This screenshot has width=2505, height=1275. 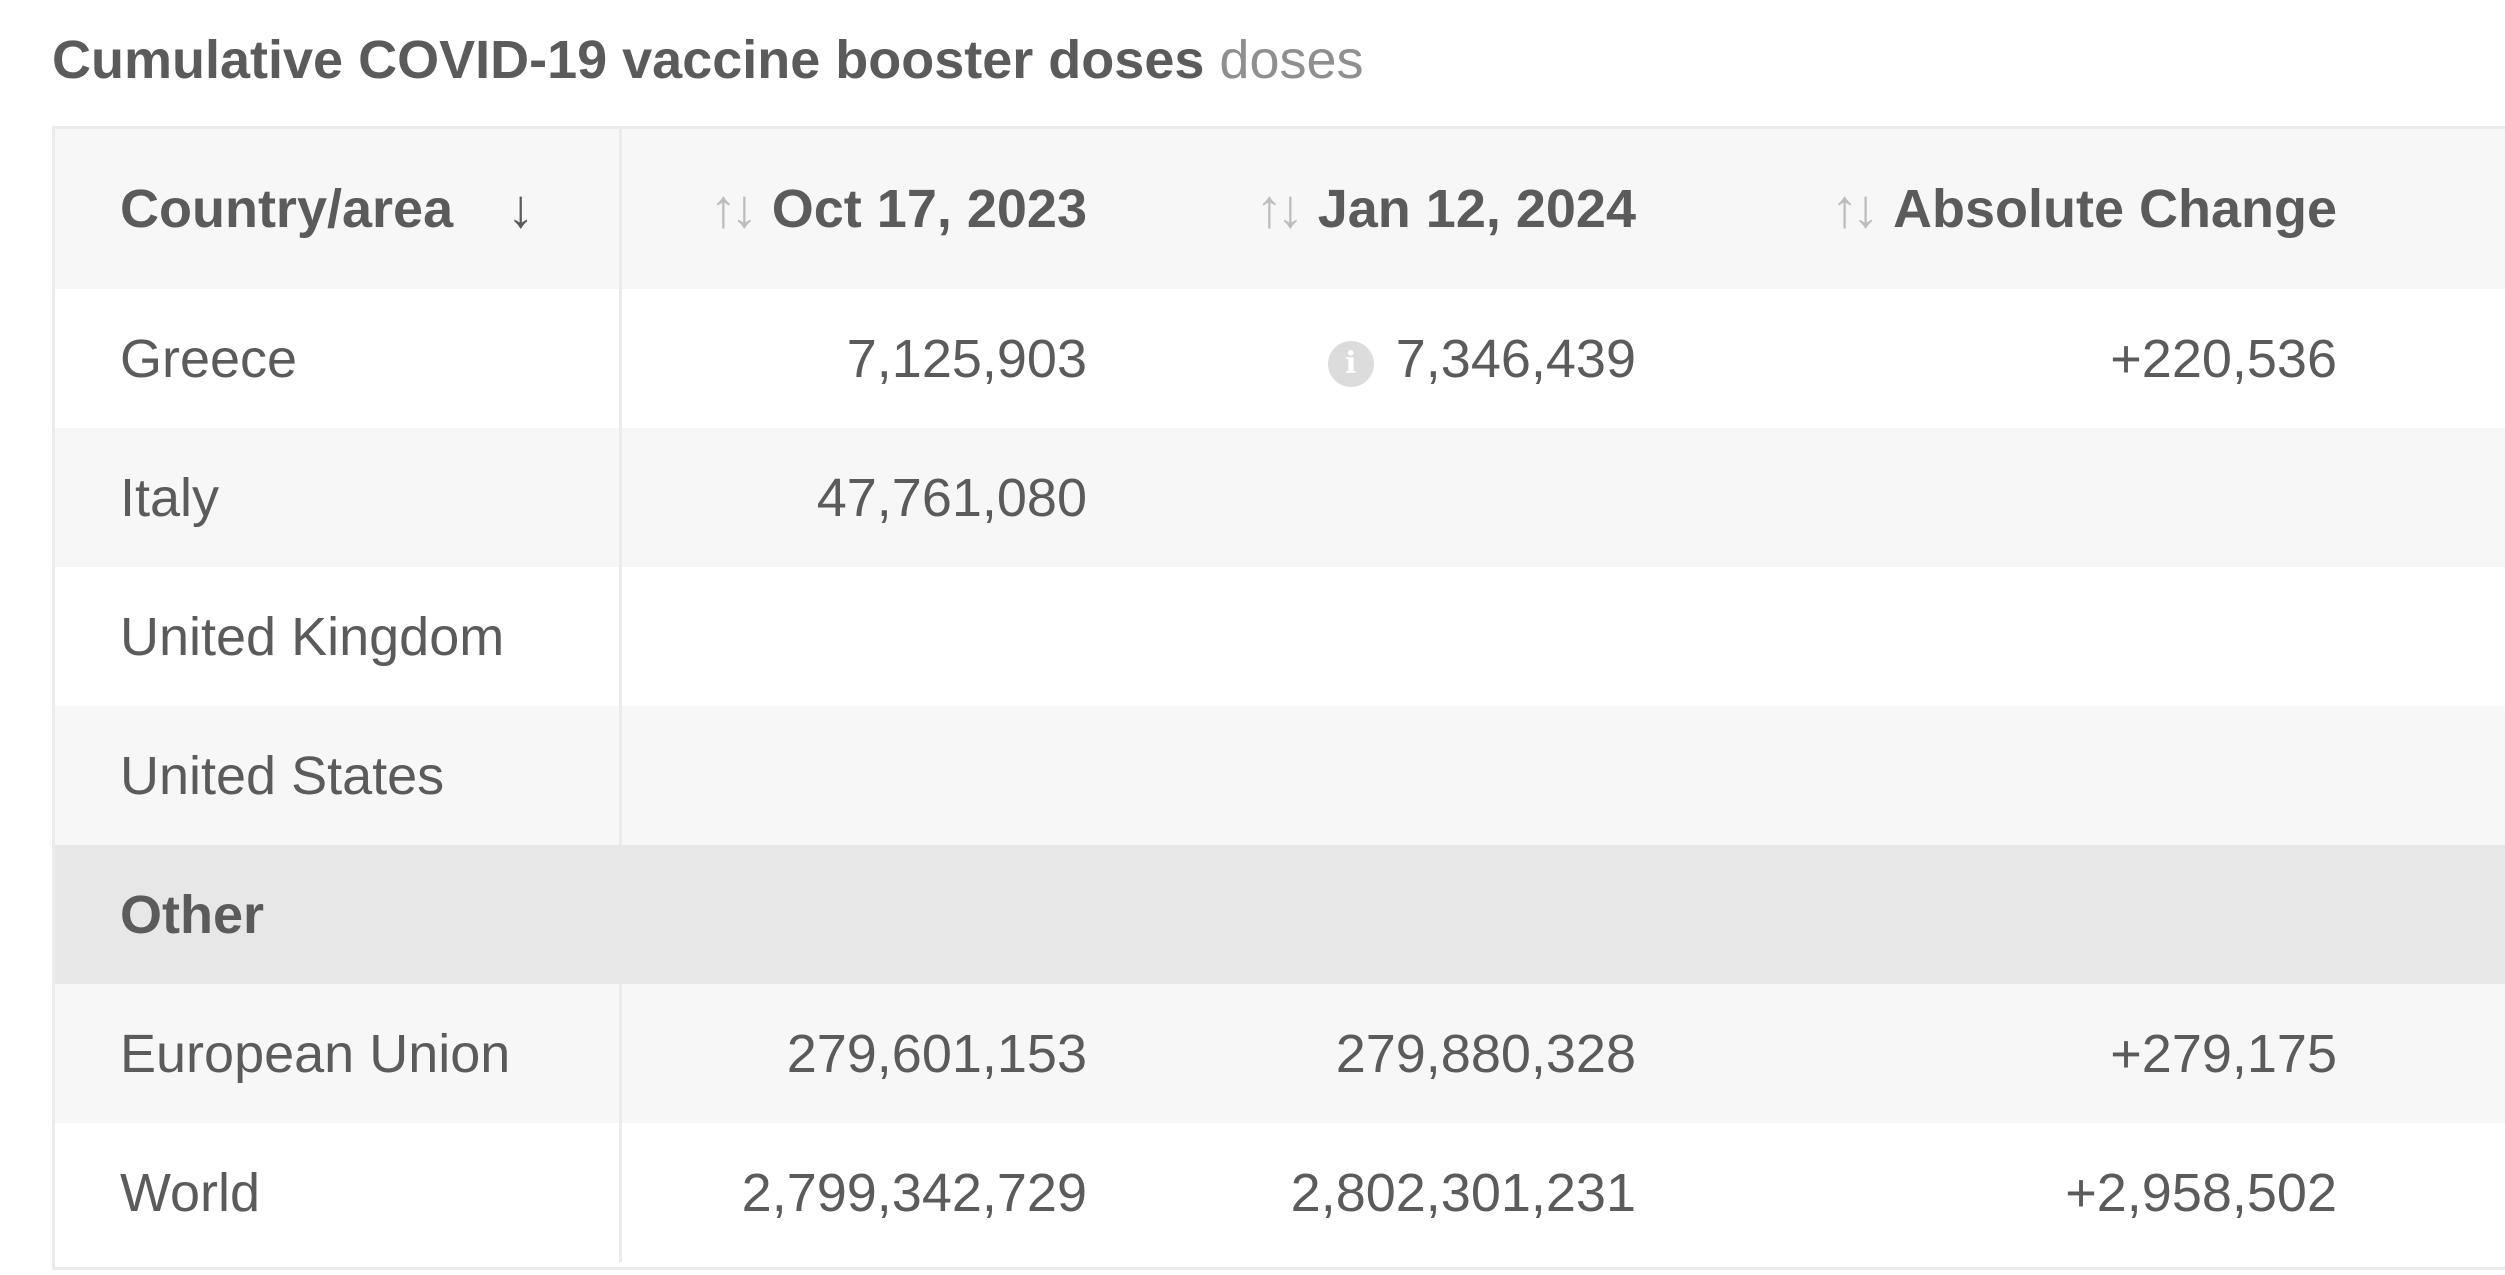 I want to click on cell-country: United States, so click(x=338, y=775).